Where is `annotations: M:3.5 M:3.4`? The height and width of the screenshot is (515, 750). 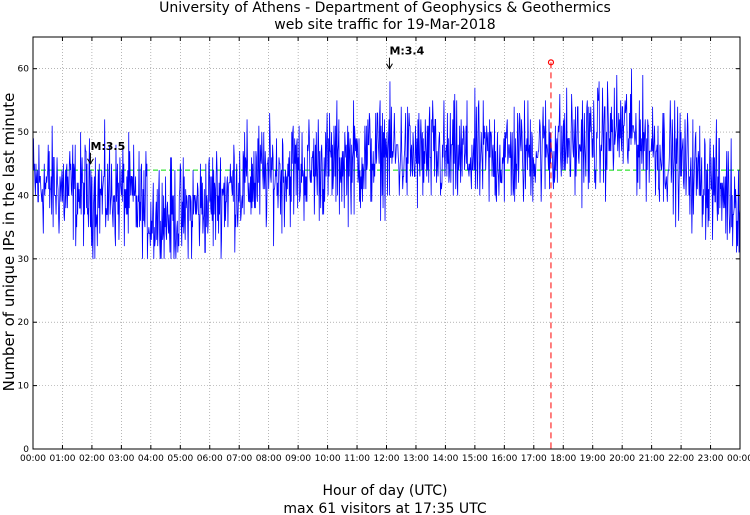
annotations: M:3.5 M:3.4 is located at coordinates (256, 105).